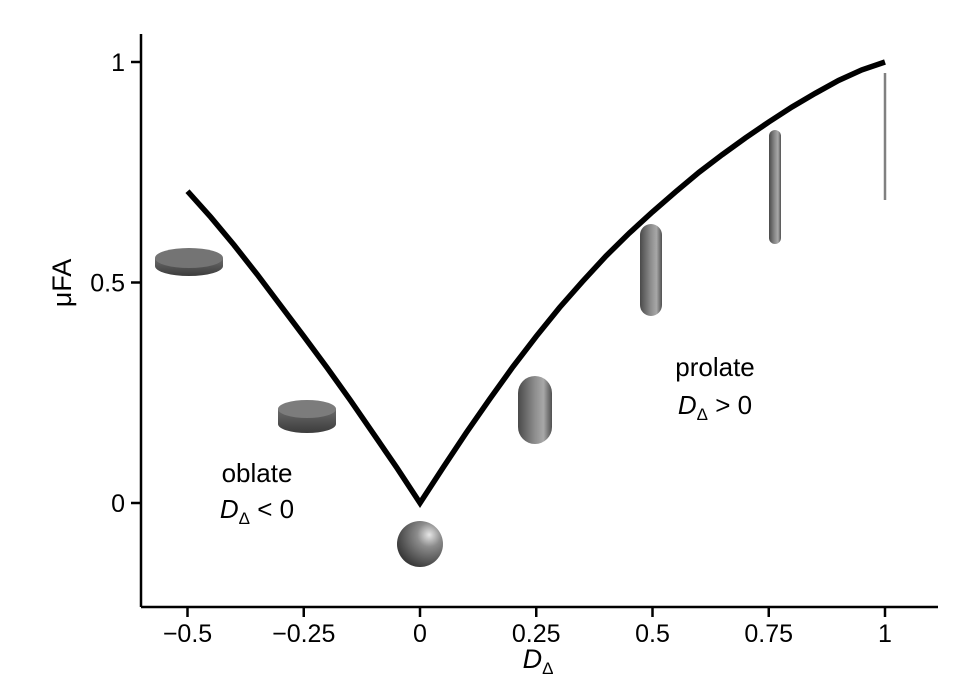  What do you see at coordinates (420, 544) in the screenshot?
I see `sphere-glyph` at bounding box center [420, 544].